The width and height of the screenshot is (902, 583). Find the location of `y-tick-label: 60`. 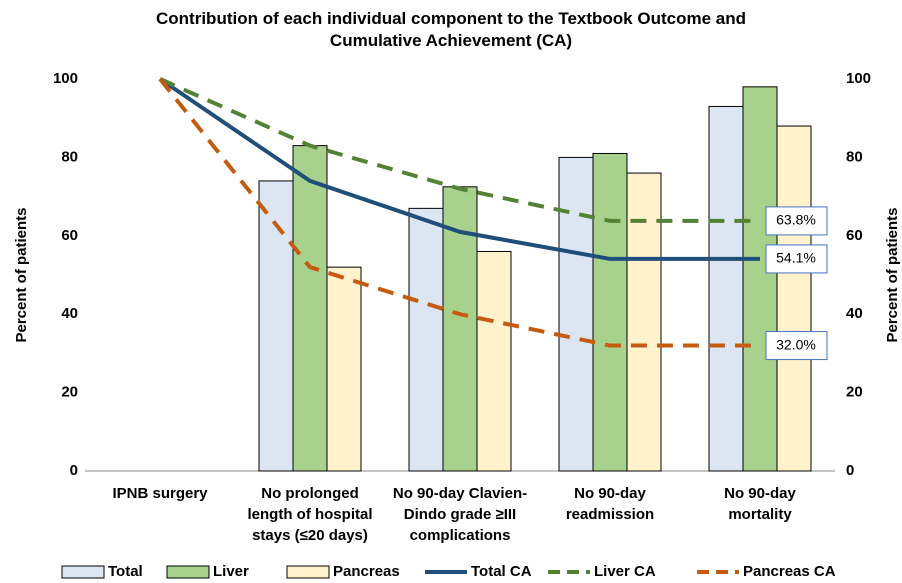

y-tick-label: 60 is located at coordinates (69, 235).